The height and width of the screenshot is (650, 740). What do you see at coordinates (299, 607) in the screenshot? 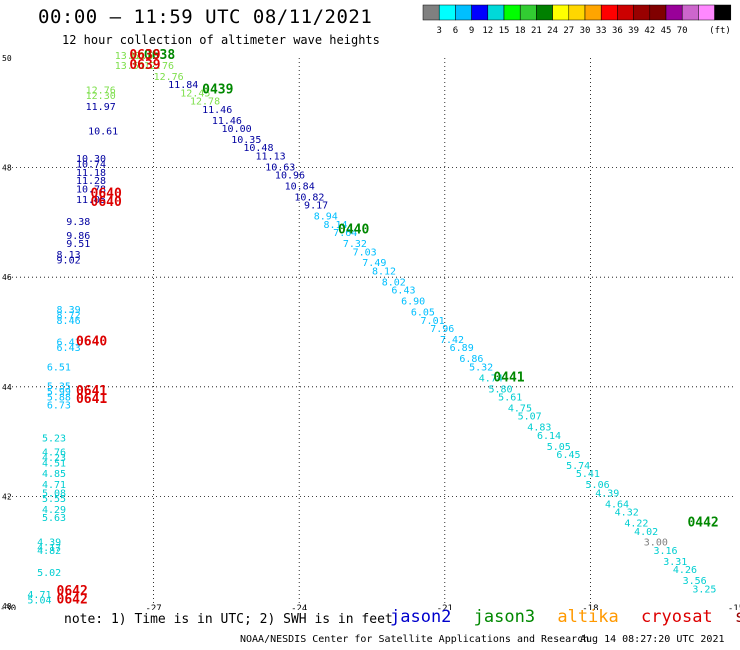
I see `x-tick-label: -24` at bounding box center [299, 607].